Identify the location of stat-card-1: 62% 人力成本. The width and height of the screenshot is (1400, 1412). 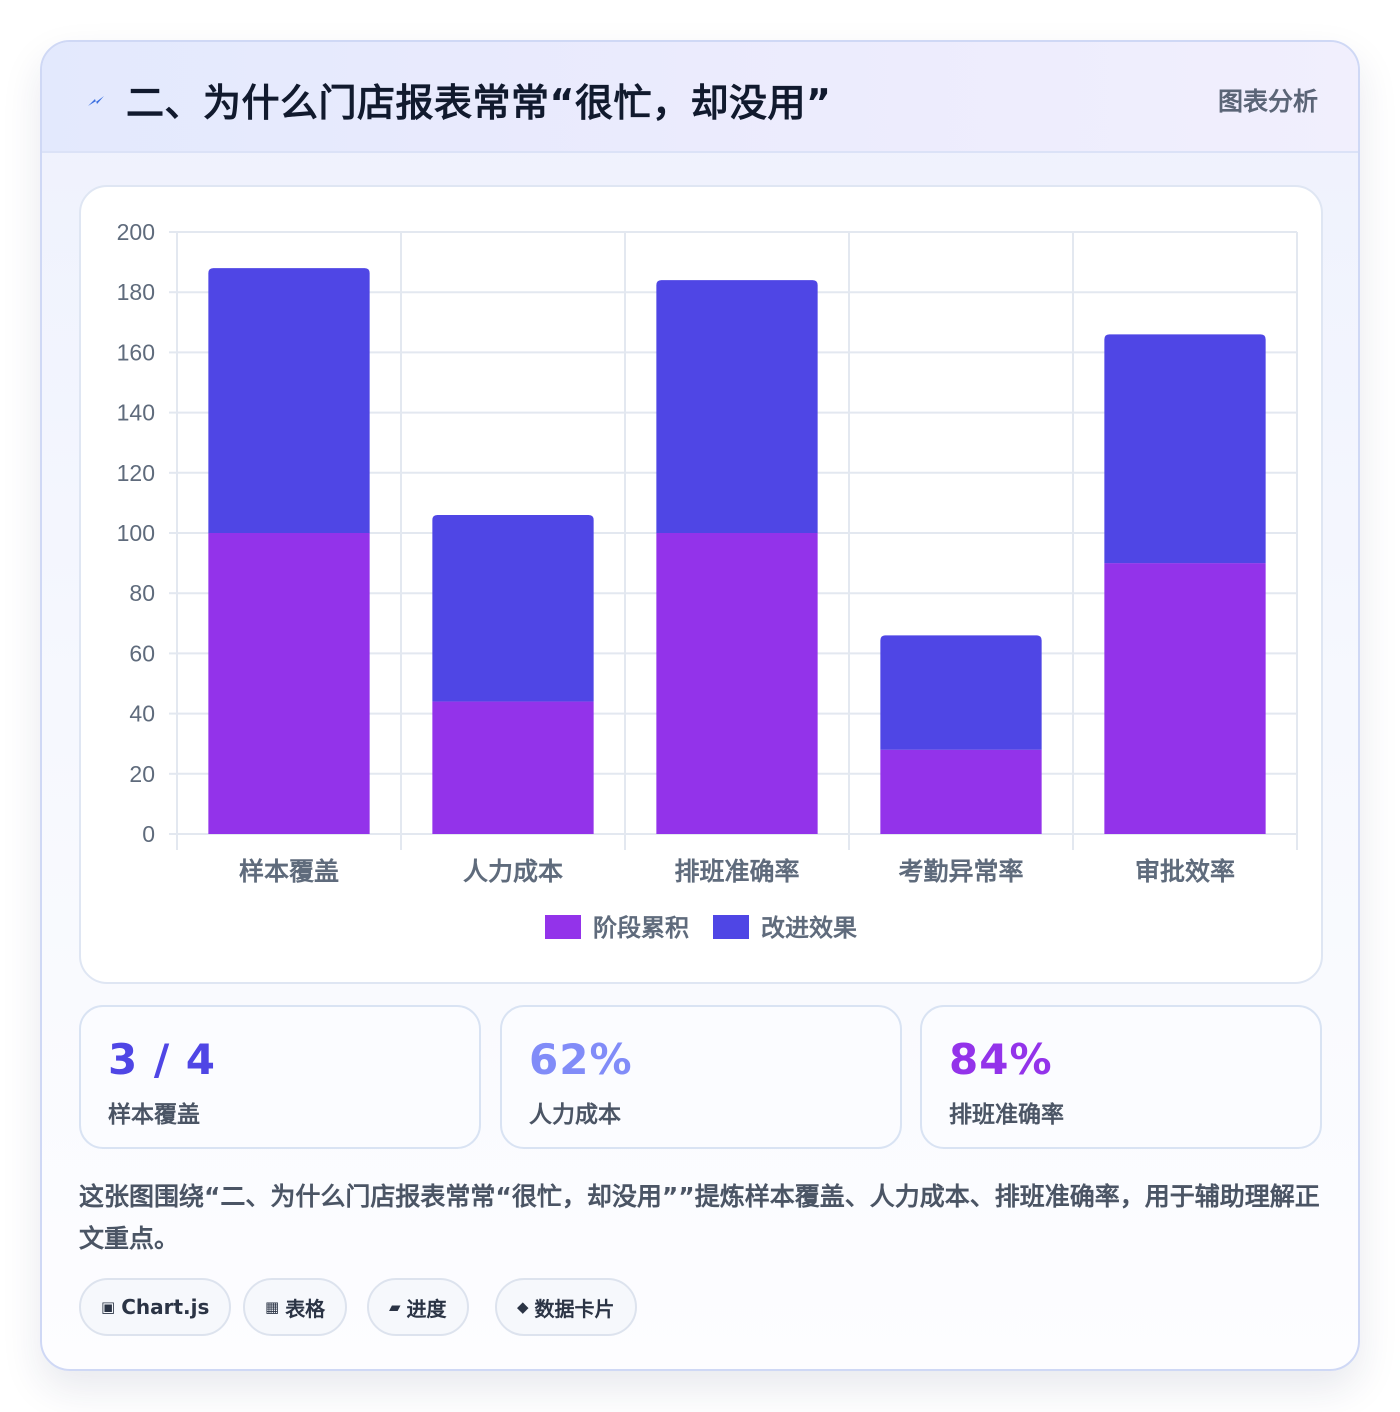
(701, 1077).